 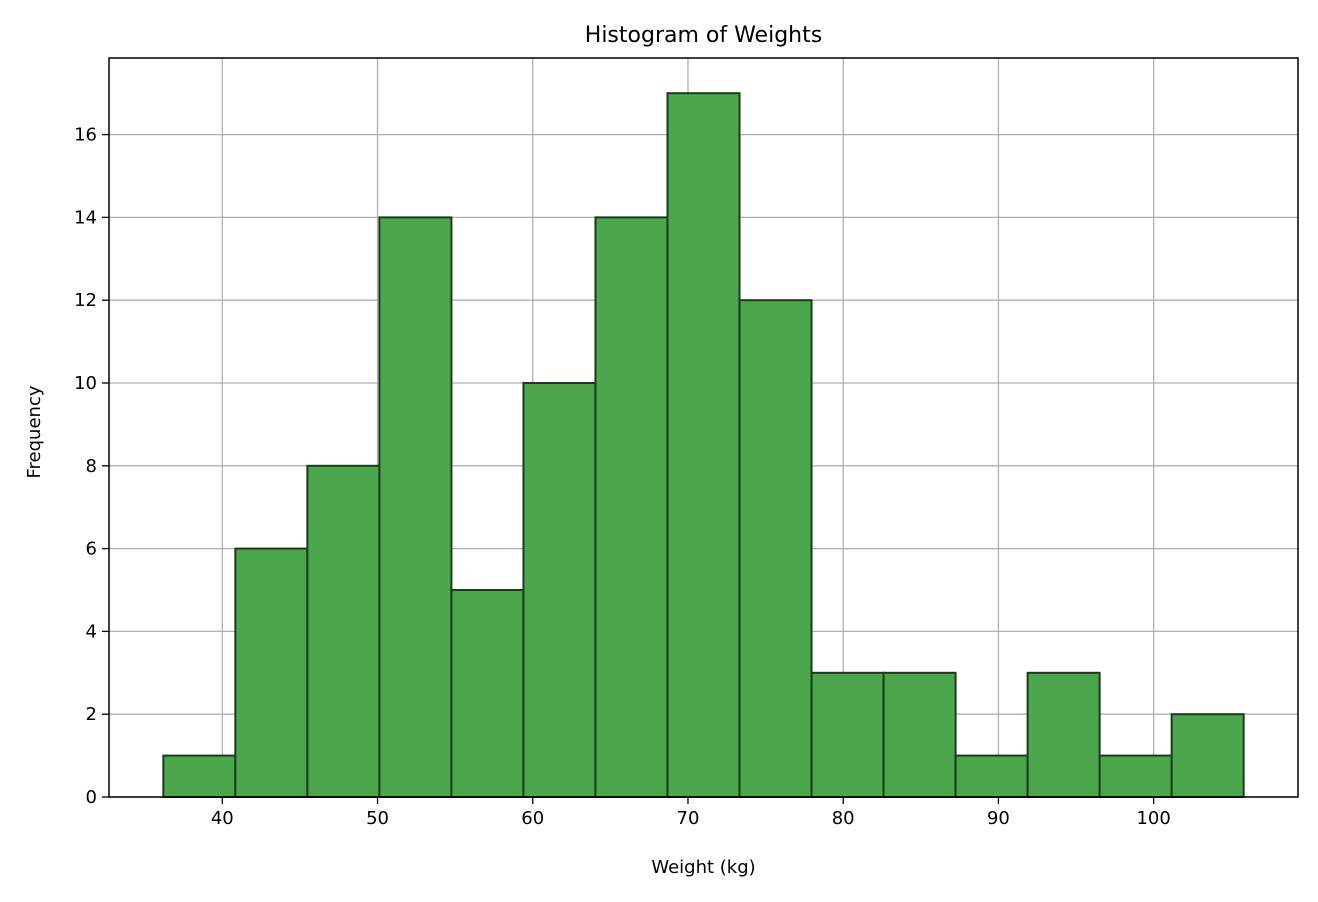 What do you see at coordinates (843, 818) in the screenshot?
I see `x-tick-label: 80` at bounding box center [843, 818].